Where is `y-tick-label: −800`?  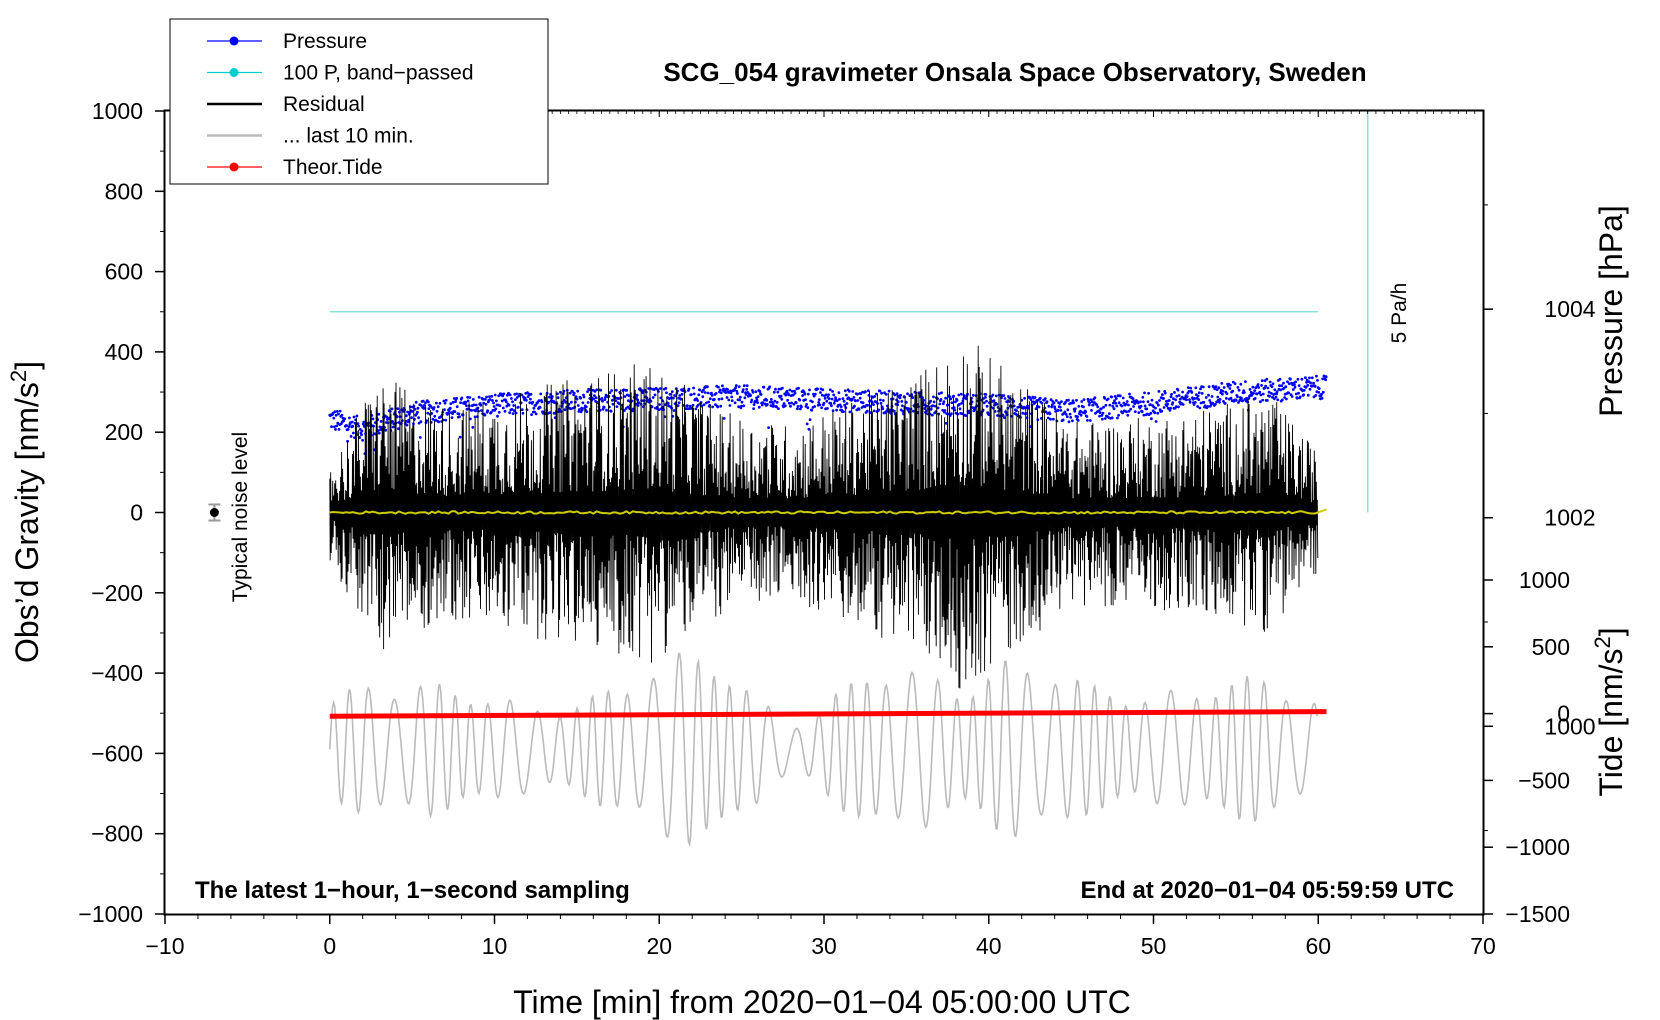
y-tick-label: −800 is located at coordinates (117, 834).